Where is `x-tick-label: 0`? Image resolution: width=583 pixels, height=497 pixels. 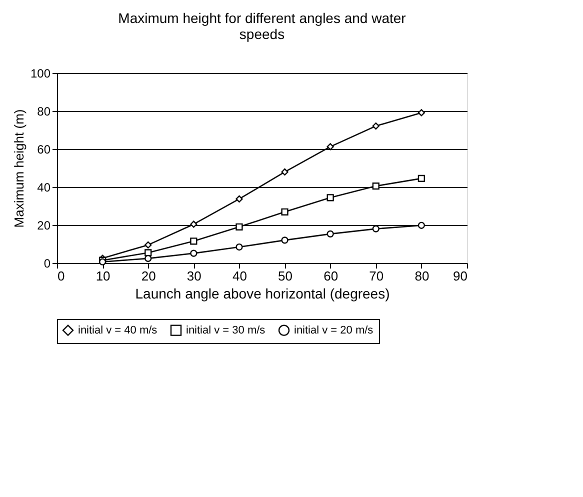 x-tick-label: 0 is located at coordinates (61, 276).